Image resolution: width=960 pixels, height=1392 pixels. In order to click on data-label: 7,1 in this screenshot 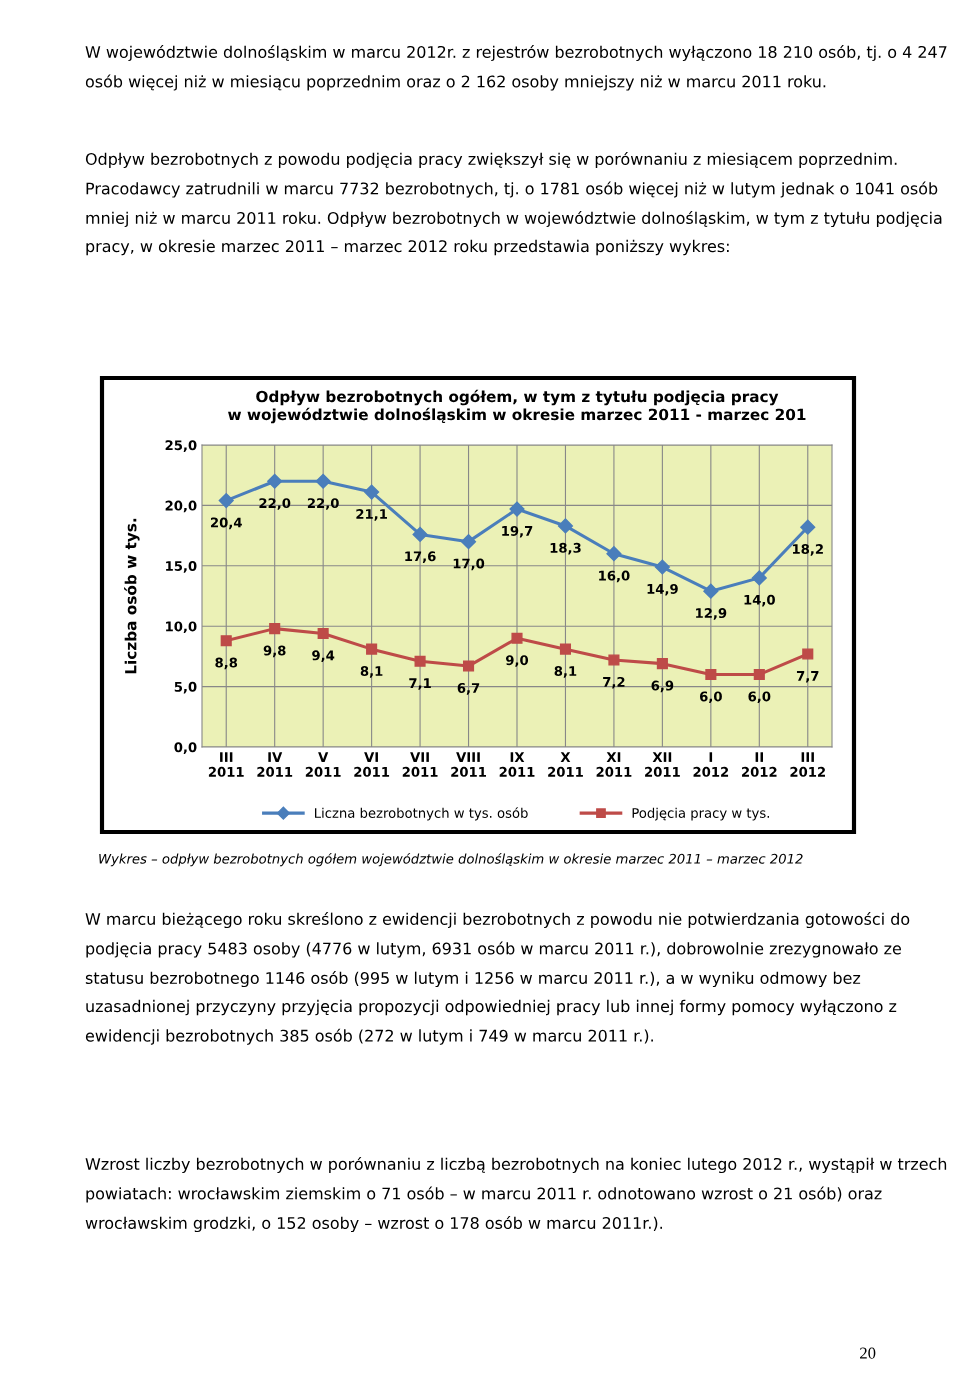, I will do `click(420, 684)`.